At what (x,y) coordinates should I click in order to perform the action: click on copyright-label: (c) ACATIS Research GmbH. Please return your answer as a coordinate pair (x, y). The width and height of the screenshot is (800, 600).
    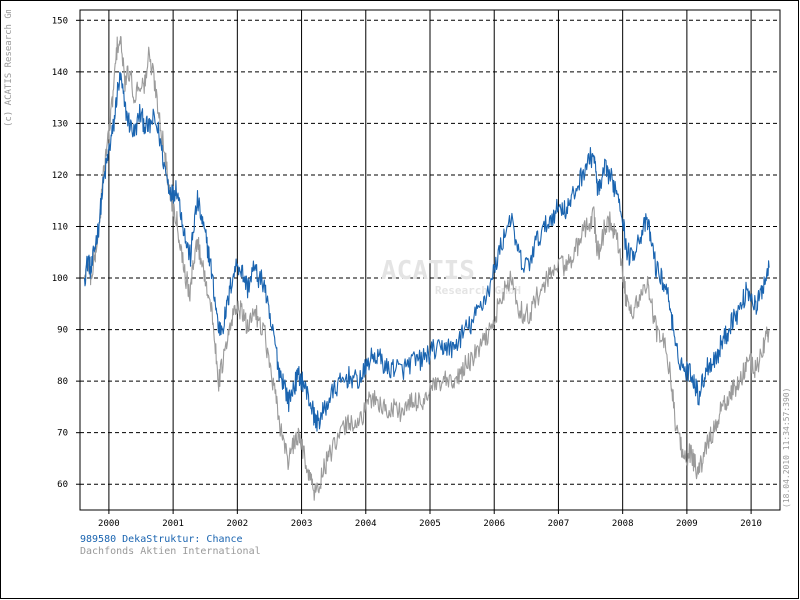
    Looking at the image, I should click on (9, 68).